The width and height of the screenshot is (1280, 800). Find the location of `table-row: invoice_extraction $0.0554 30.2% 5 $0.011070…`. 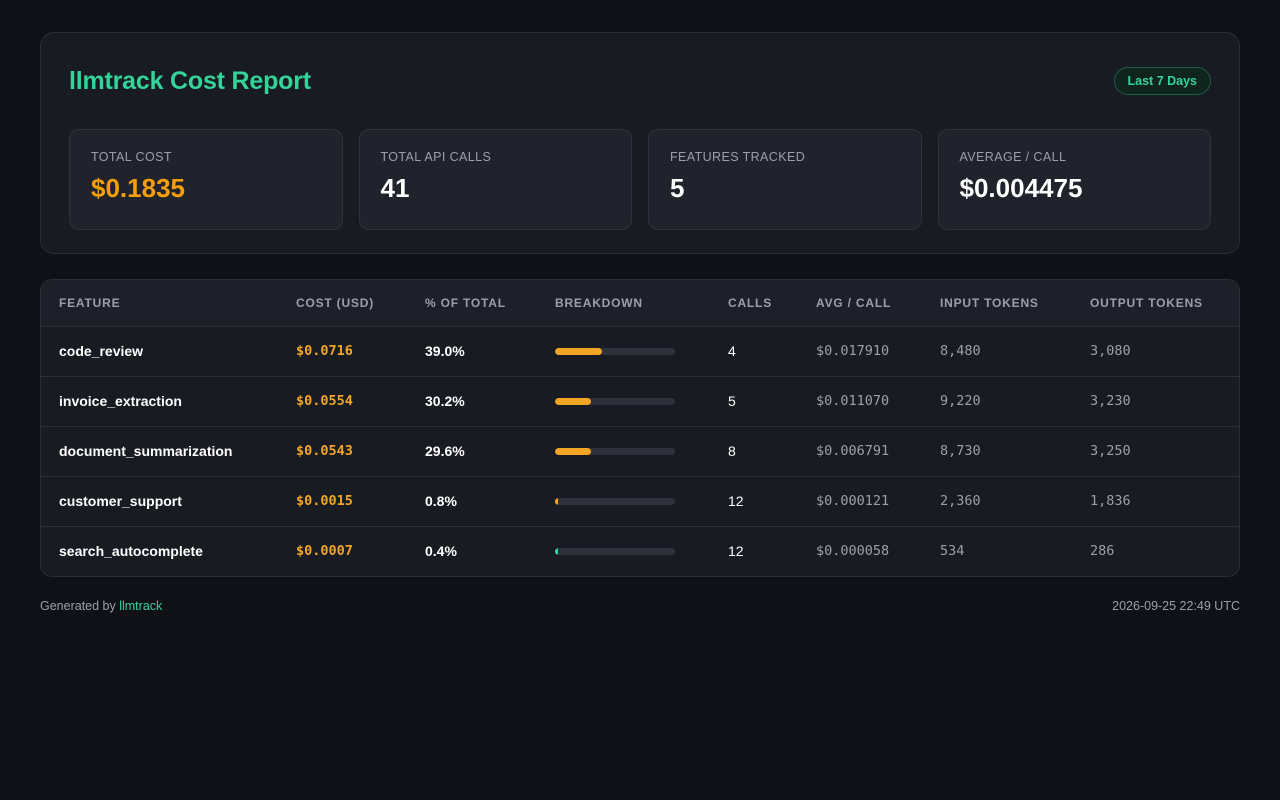

table-row: invoice_extraction $0.0554 30.2% 5 $0.011070… is located at coordinates (640, 401).